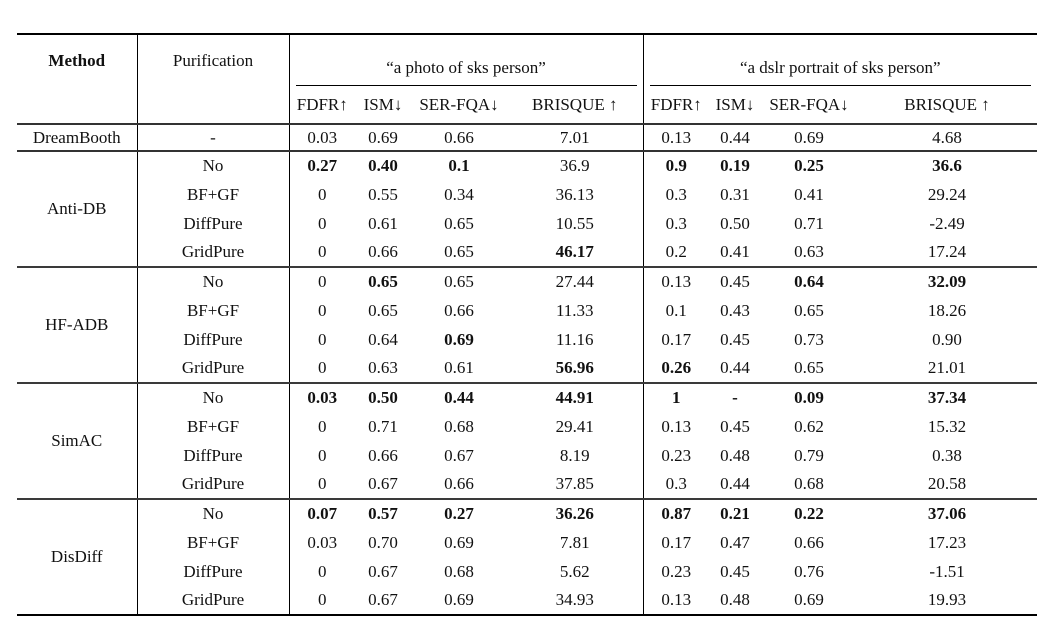 The image size is (1048, 630). Describe the element at coordinates (840, 65) in the screenshot. I see `prompt-group-label: “a dslr portrait of sks person”` at that location.